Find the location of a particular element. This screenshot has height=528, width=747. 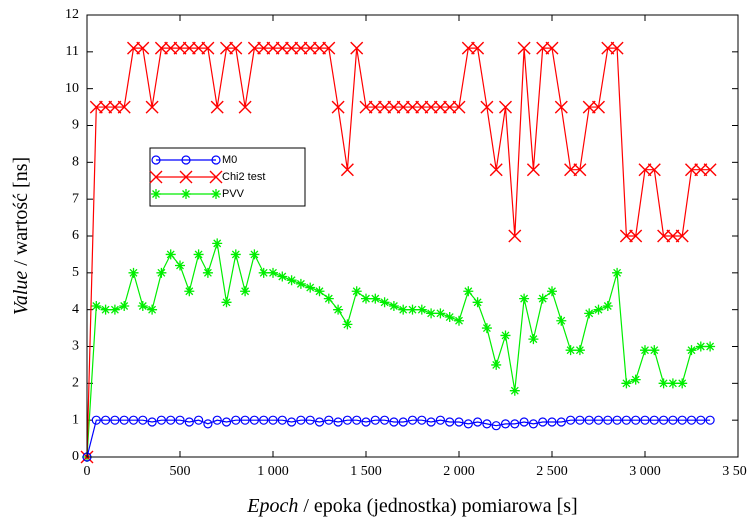

x-tick-label: 2 500 is located at coordinates (552, 471).